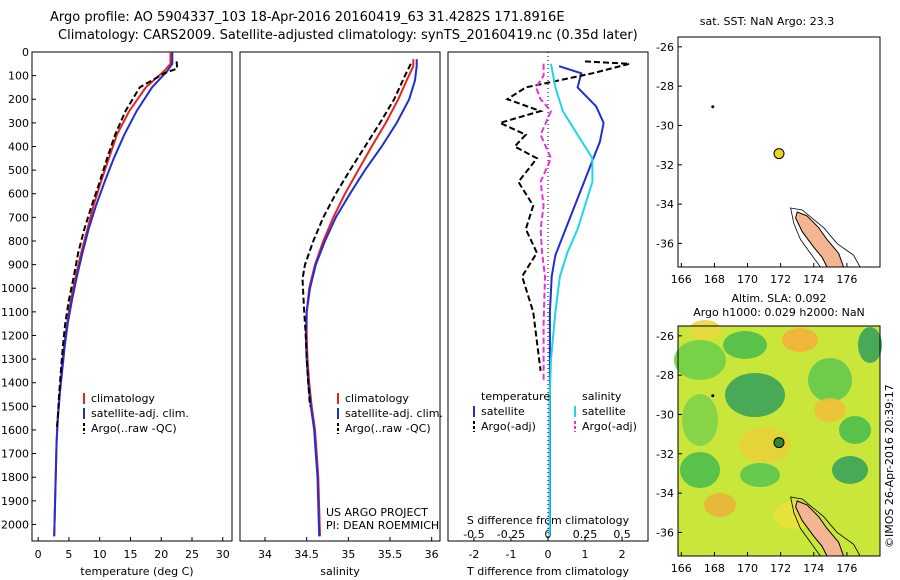 The height and width of the screenshot is (580, 900). I want to click on sla-map-title: Altim. SLA: 0.092, so click(778, 298).